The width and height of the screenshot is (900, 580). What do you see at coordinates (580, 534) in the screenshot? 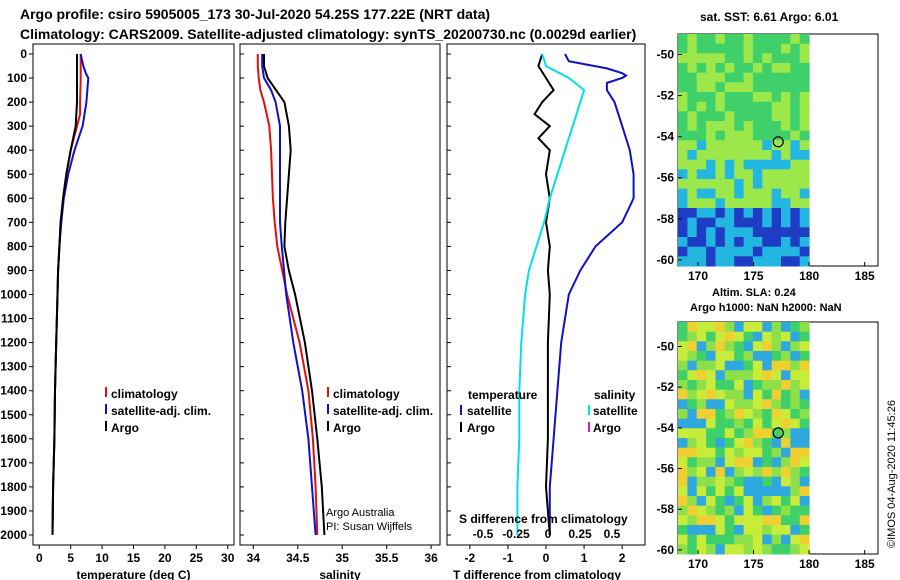
I see `secondary-tick-label: 0.25` at bounding box center [580, 534].